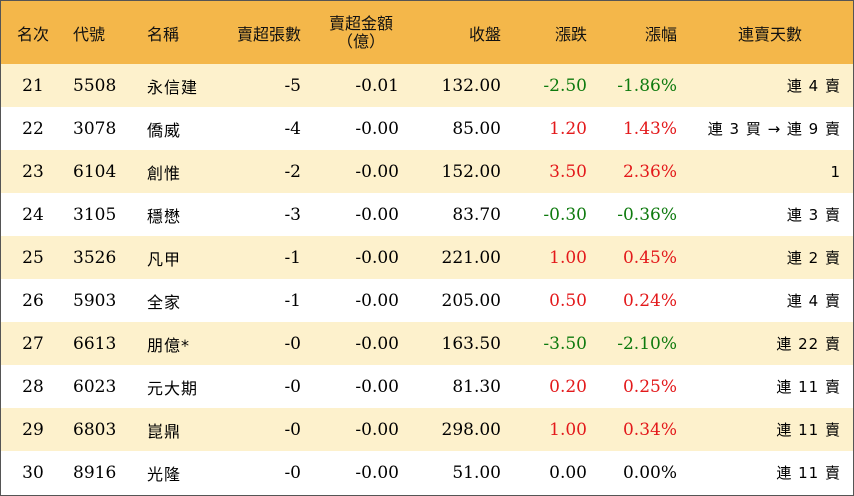 This screenshot has height=496, width=854. I want to click on close-cell: 132.00, so click(471, 85).